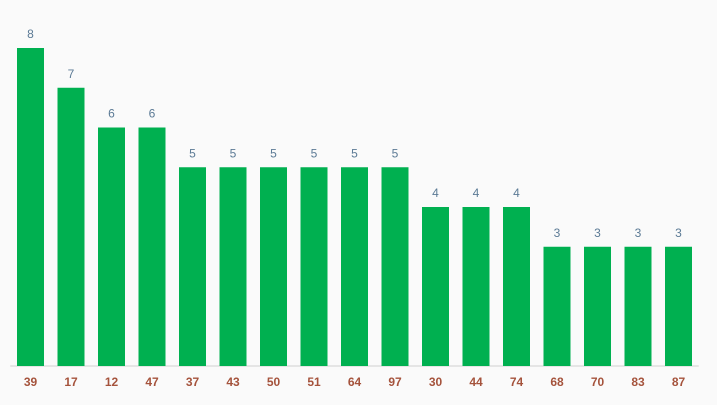 The width and height of the screenshot is (717, 405). I want to click on x-tick-label: 70, so click(598, 382).